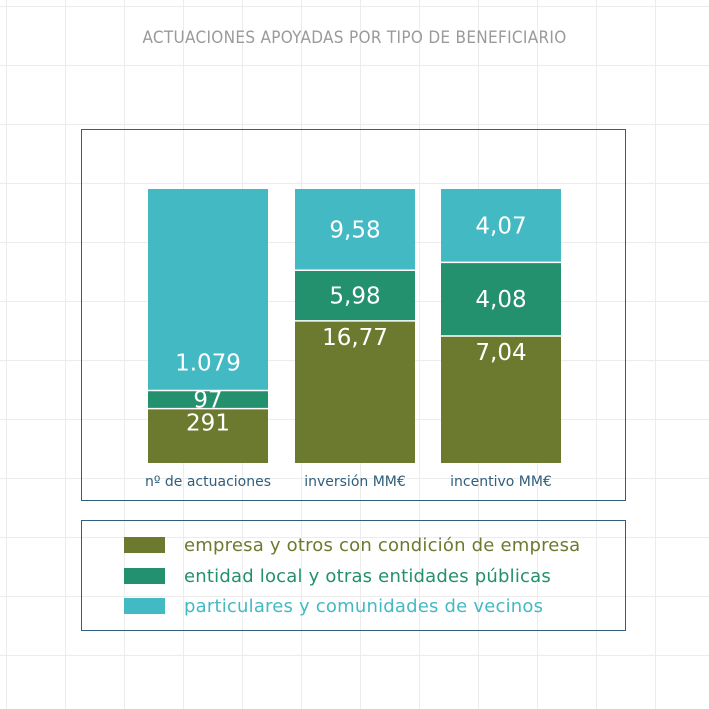 The height and width of the screenshot is (709, 709). I want to click on legend-swatch-empresa, so click(144, 545).